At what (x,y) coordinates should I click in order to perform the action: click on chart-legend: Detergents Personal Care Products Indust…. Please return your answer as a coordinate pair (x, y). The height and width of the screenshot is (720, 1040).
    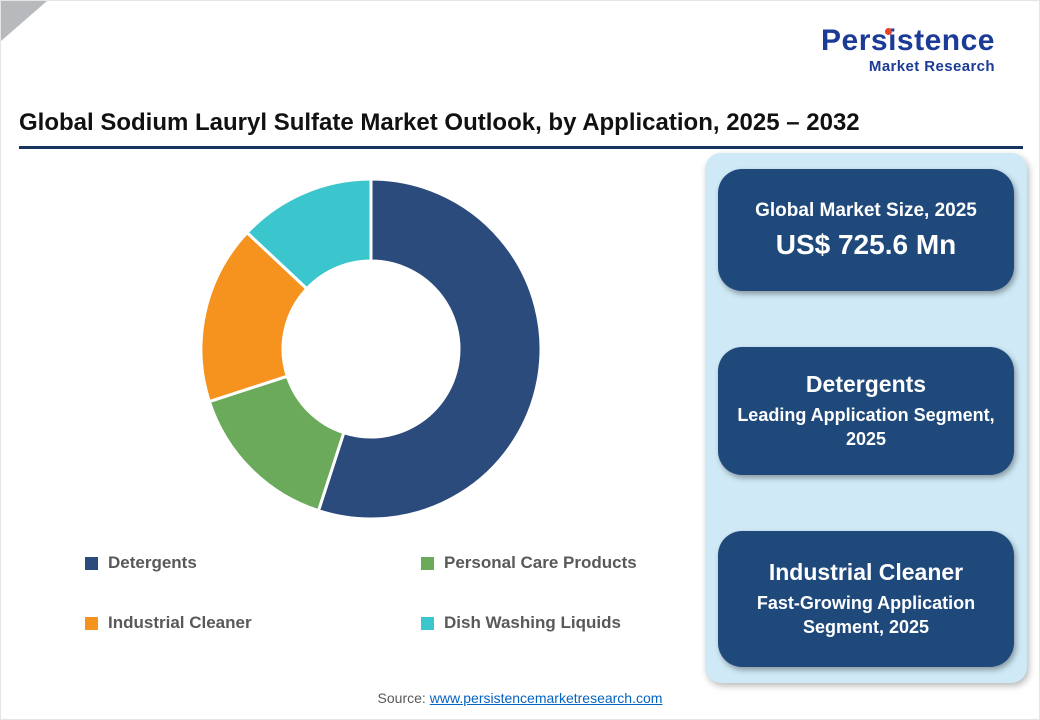
    Looking at the image, I should click on (361, 593).